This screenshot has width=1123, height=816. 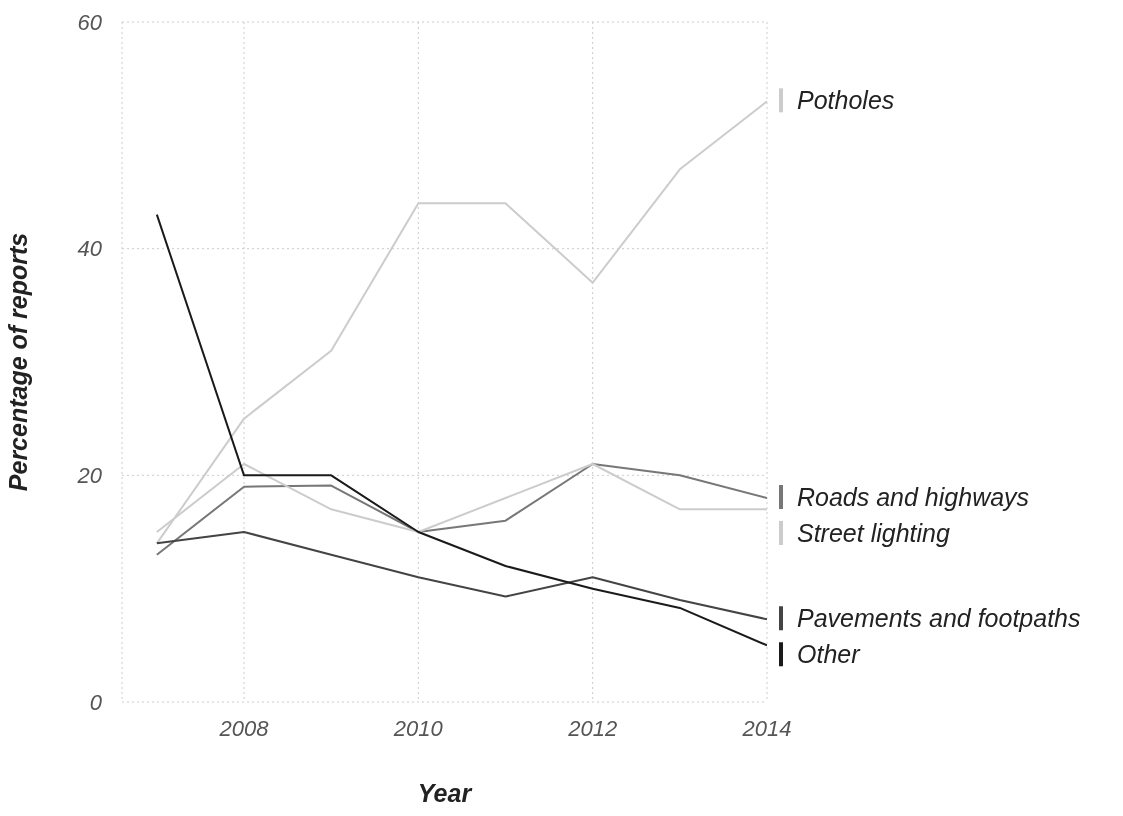 I want to click on y-tick-label: 60, so click(x=90, y=22).